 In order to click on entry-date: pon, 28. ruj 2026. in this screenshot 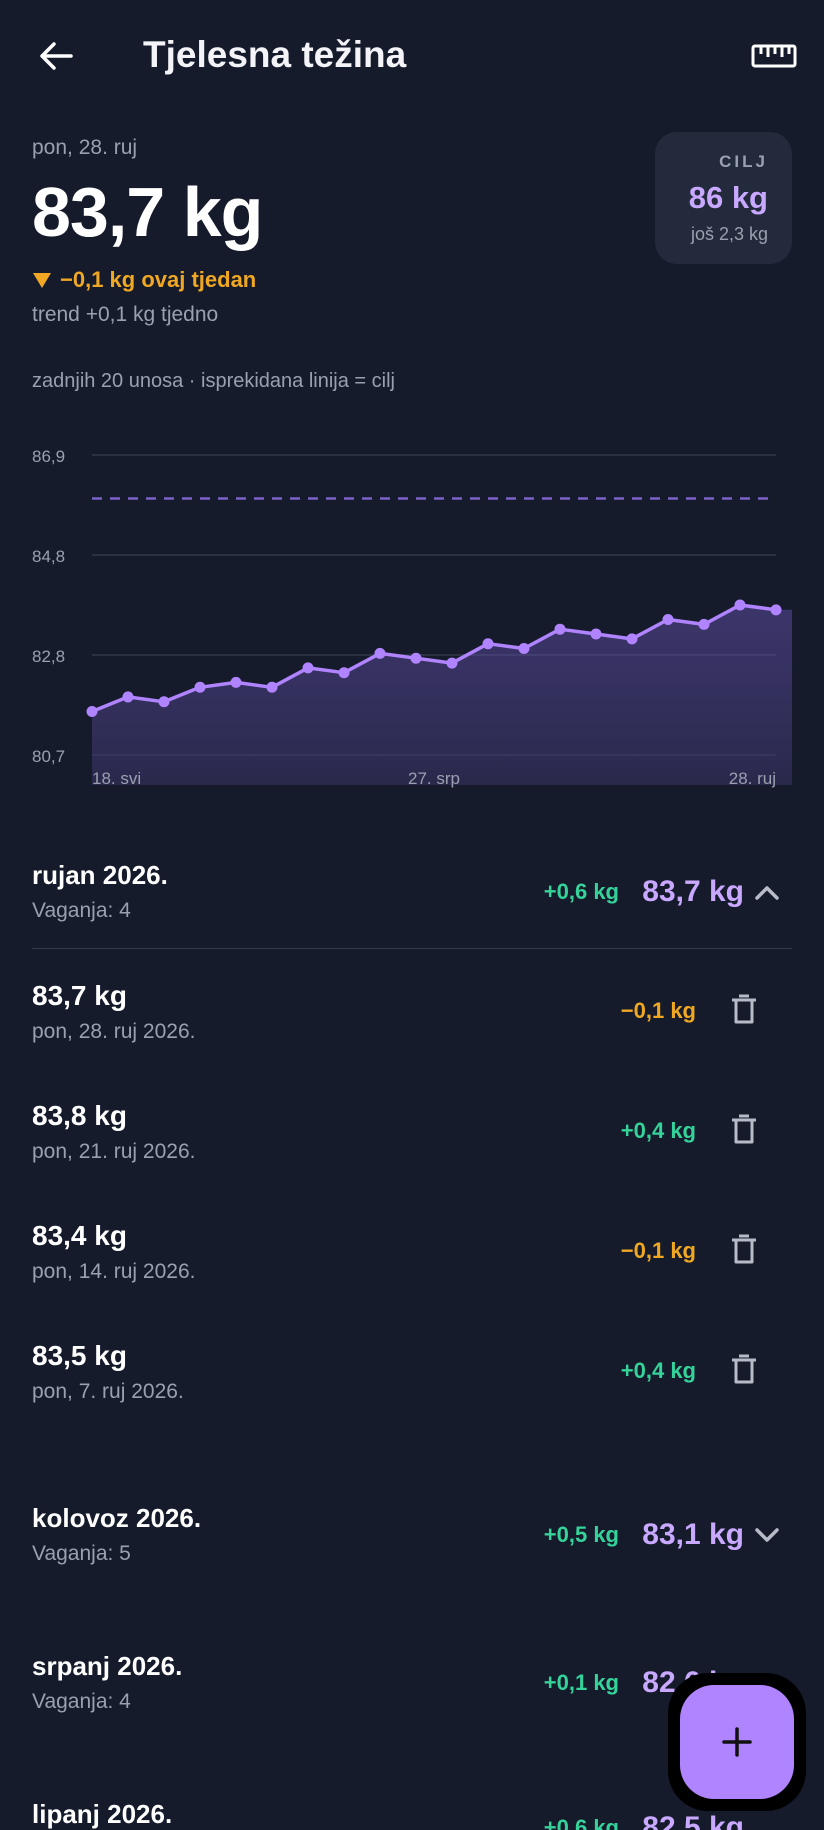, I will do `click(114, 1031)`.